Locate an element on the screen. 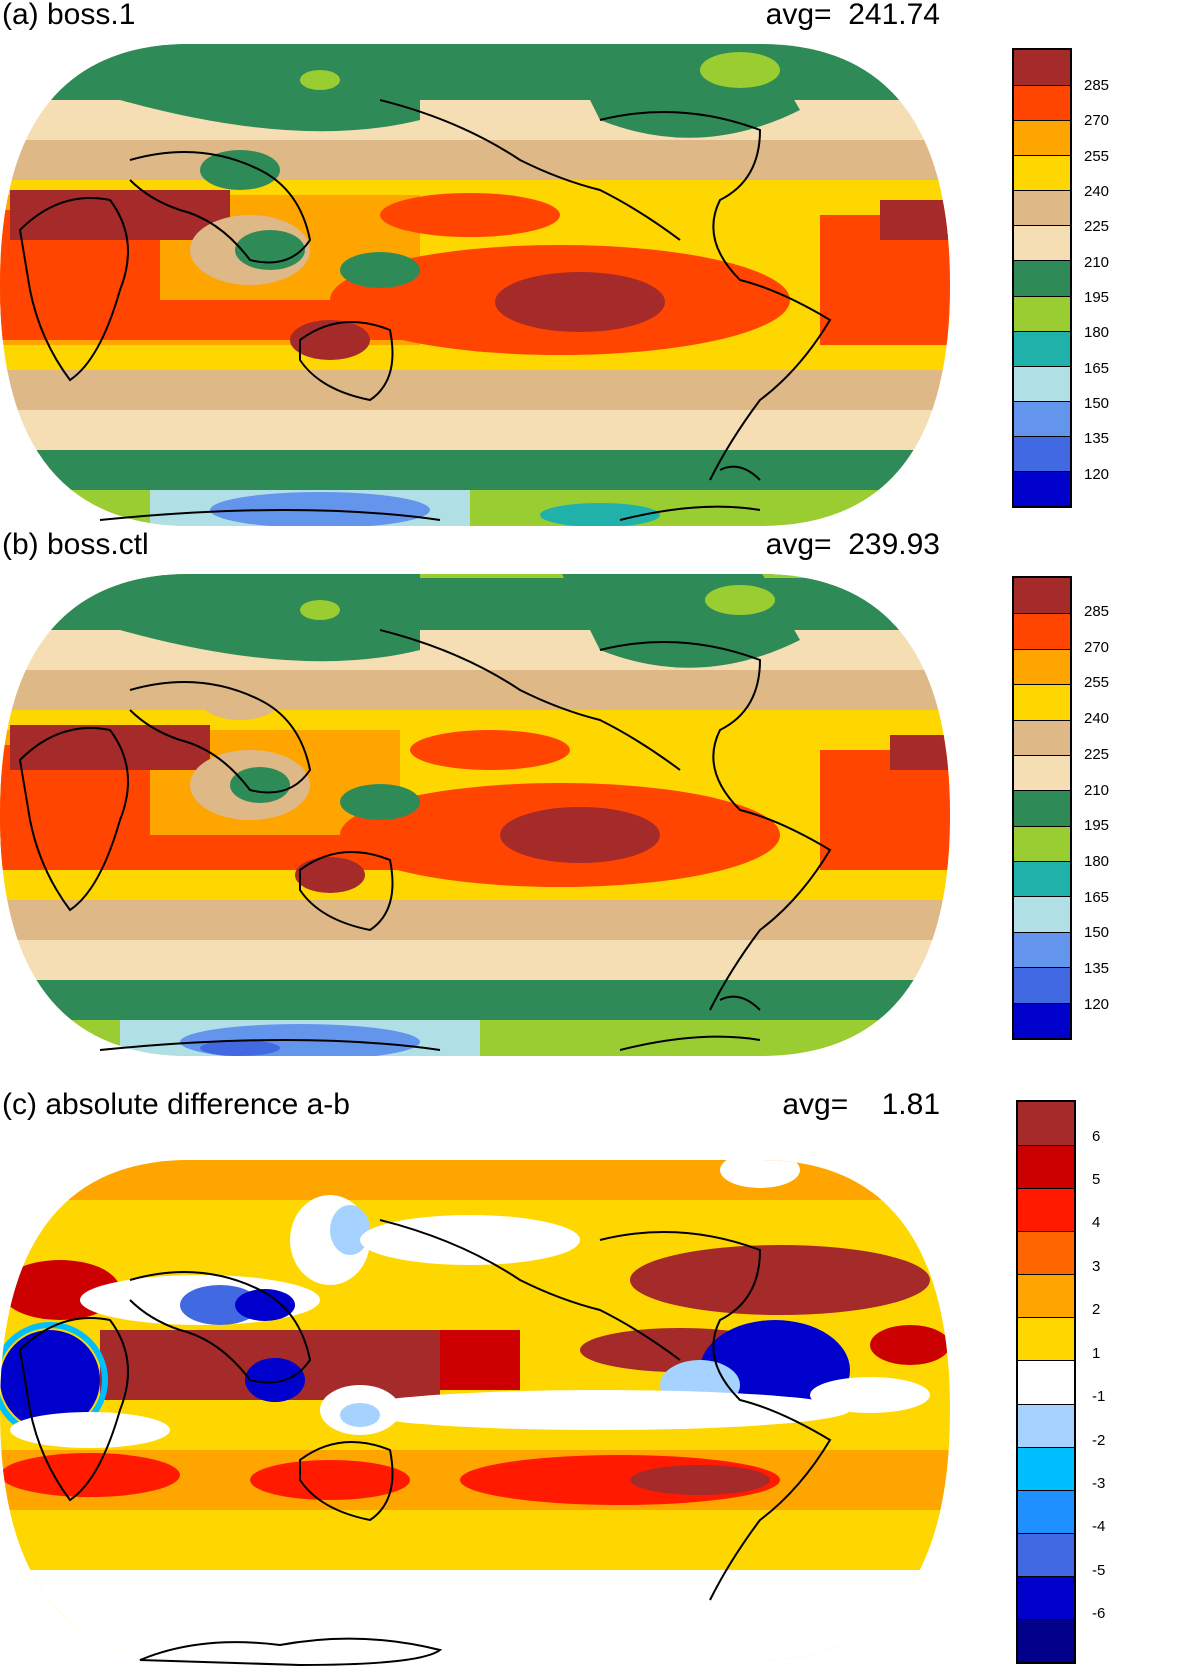 Image resolution: width=1188 pixels, height=1677 pixels. panel-c-avg-value: 1.81 is located at coordinates (910, 1104).